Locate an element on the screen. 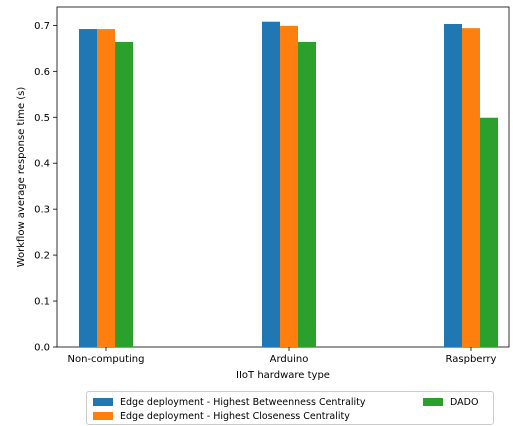 The image size is (513, 426). y-tick-label: 0.5 is located at coordinates (42, 118).